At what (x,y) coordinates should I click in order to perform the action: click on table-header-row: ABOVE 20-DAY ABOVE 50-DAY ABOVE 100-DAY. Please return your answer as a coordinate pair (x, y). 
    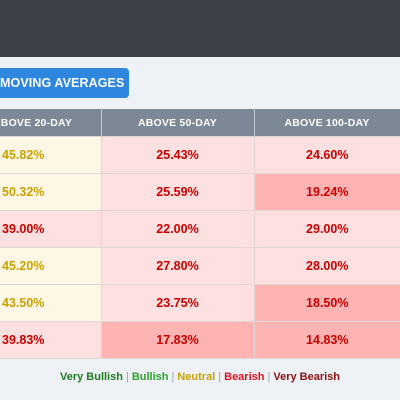
    Looking at the image, I should click on (200, 123).